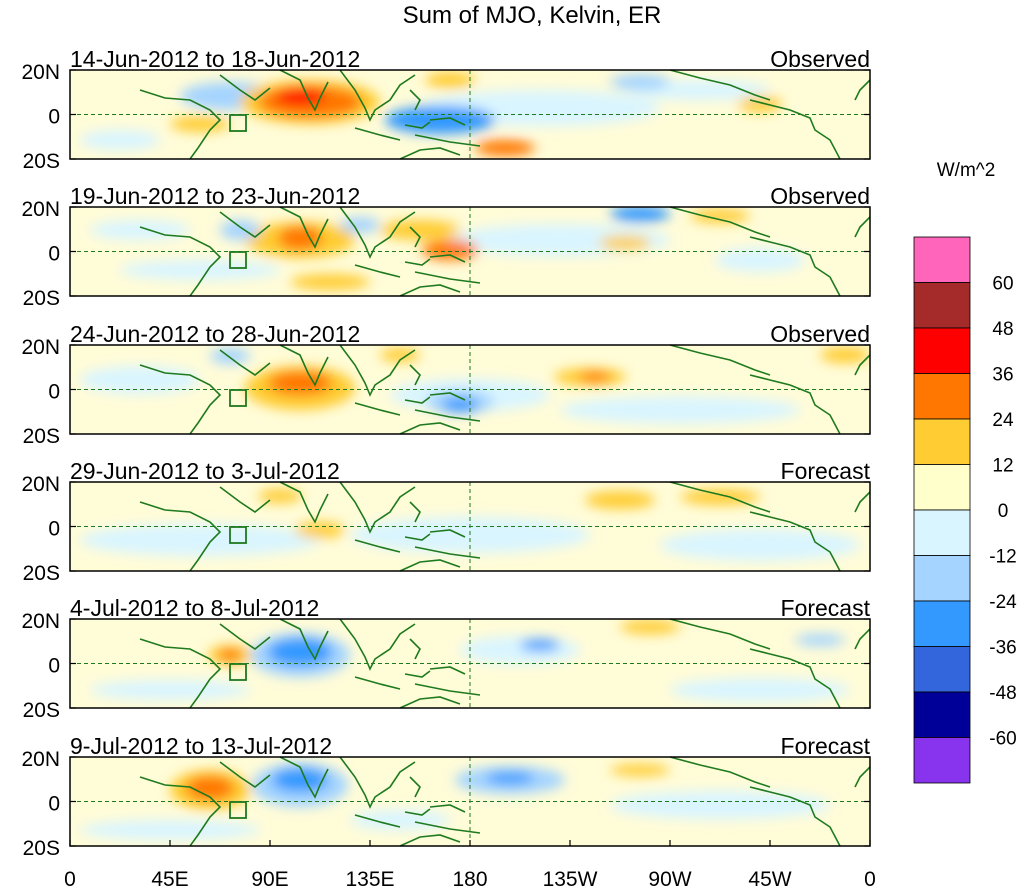  Describe the element at coordinates (1002, 466) in the screenshot. I see `colorbar-tick-label: 12` at that location.